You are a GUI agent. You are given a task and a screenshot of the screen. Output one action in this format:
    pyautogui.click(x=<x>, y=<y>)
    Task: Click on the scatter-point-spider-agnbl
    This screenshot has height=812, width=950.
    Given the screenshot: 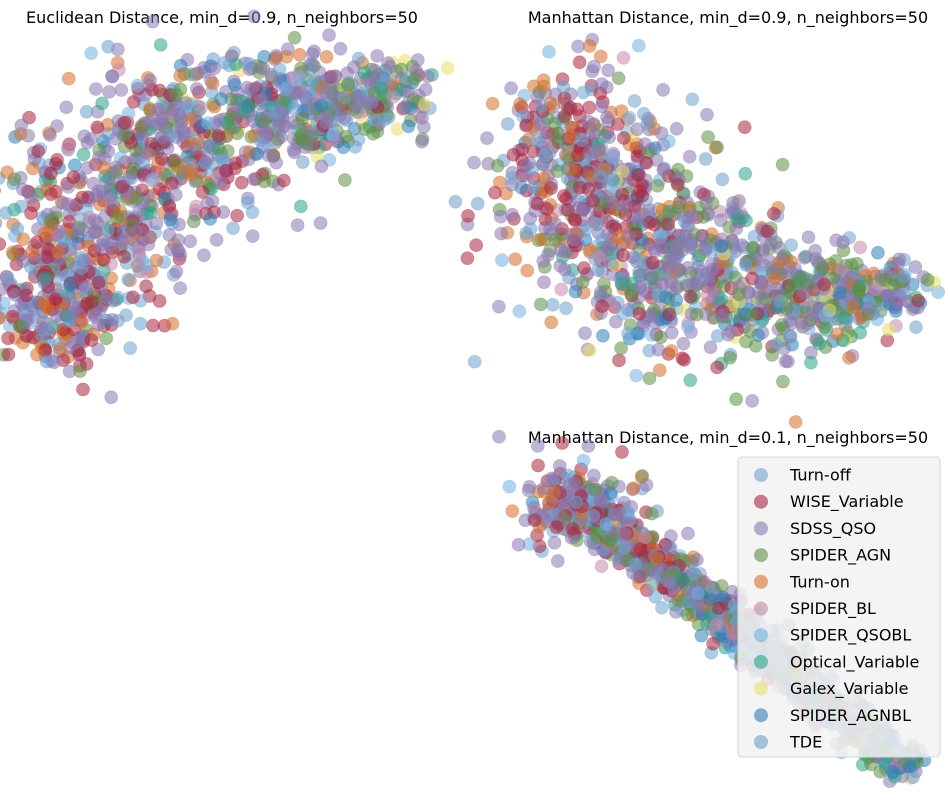 What is the action you would take?
    pyautogui.click(x=408, y=126)
    